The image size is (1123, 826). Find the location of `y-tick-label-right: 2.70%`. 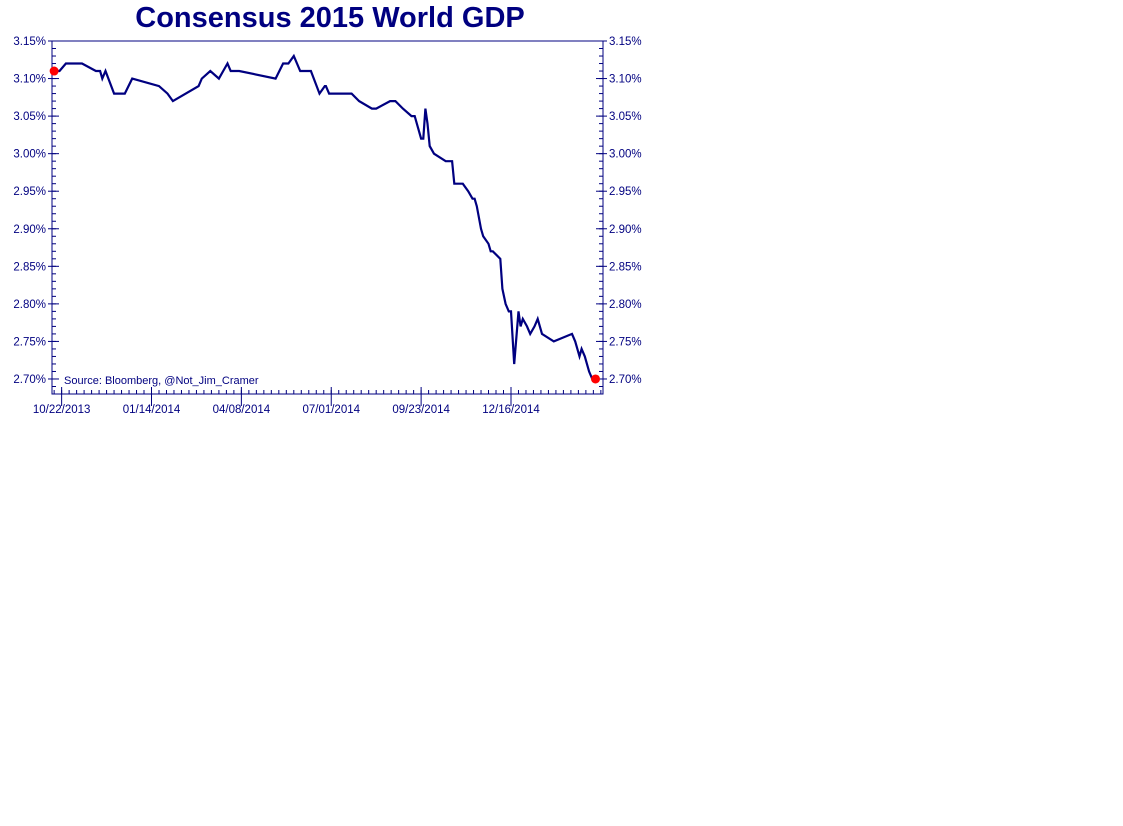

y-tick-label-right: 2.70% is located at coordinates (625, 380).